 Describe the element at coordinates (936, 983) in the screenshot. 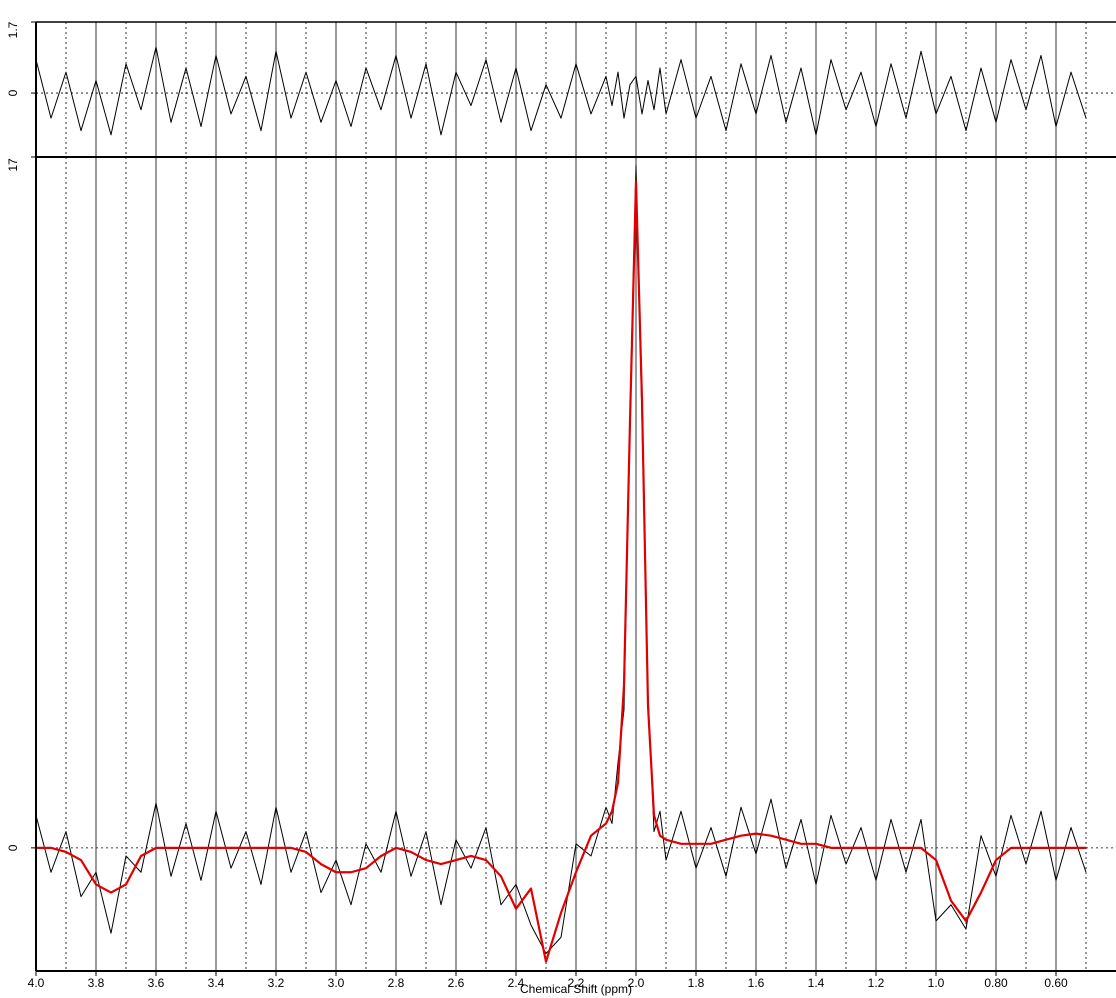

I see `x-tick-label: 1.0` at that location.